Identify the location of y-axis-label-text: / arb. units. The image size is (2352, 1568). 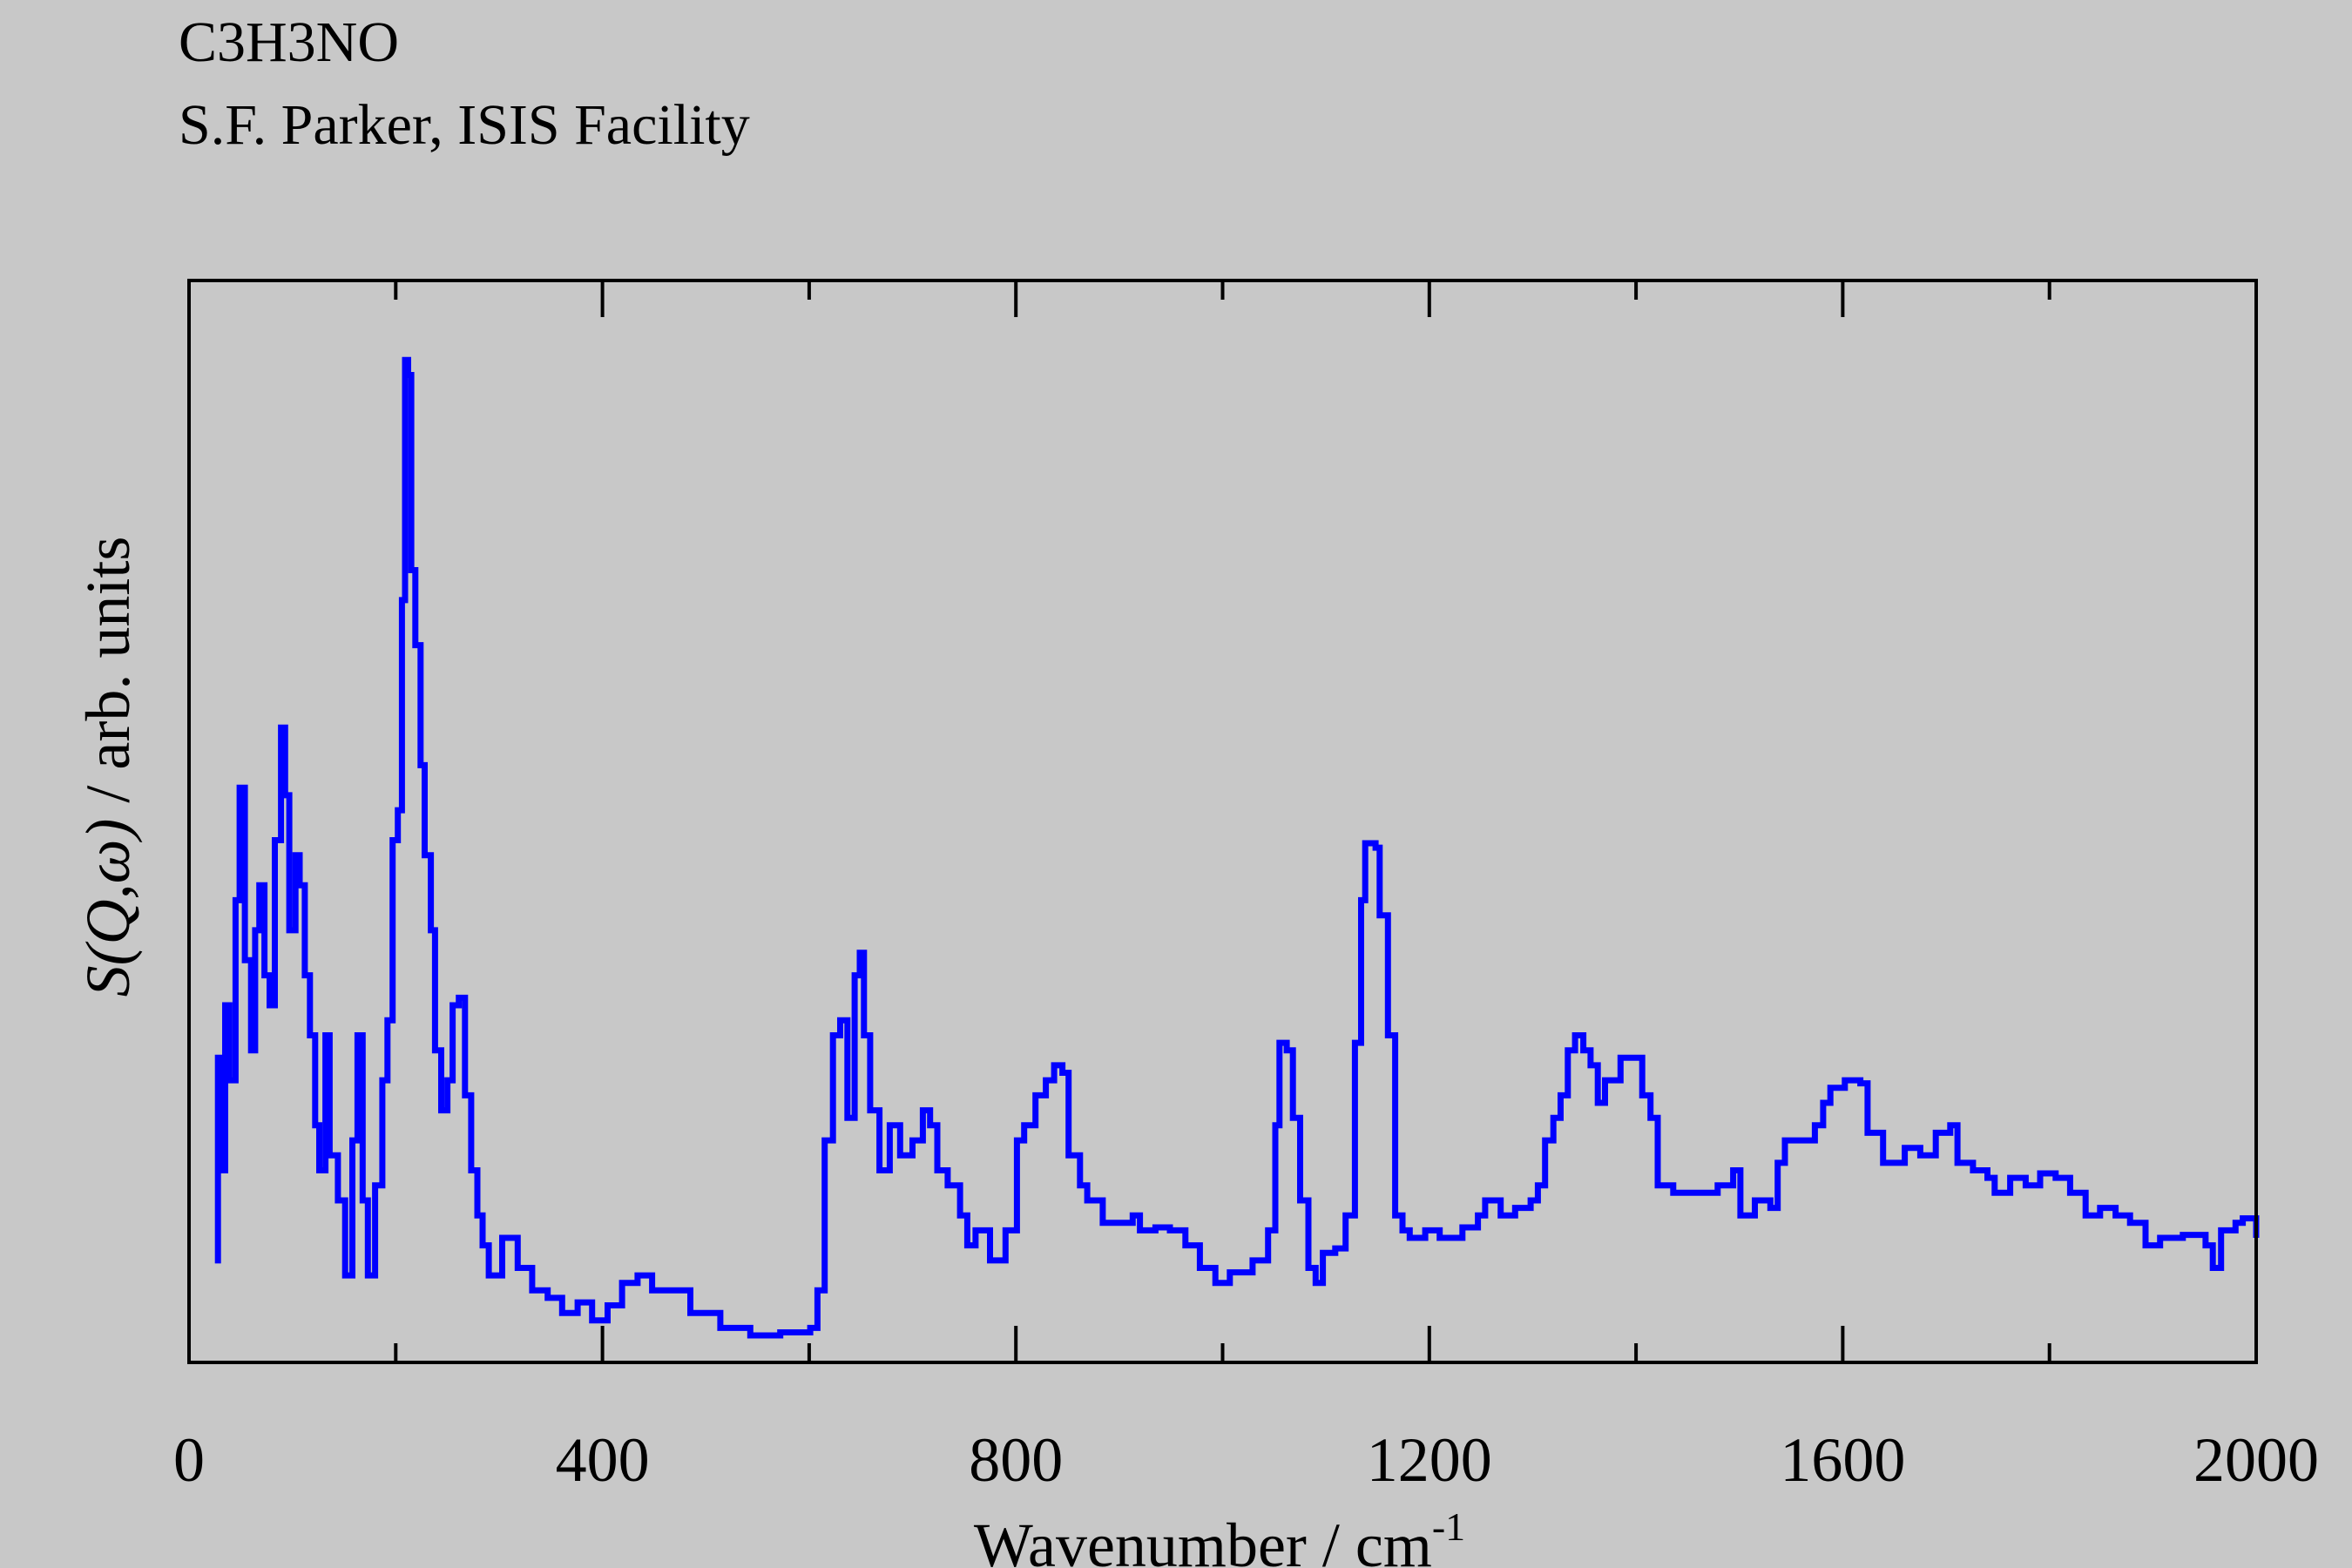
(108, 678).